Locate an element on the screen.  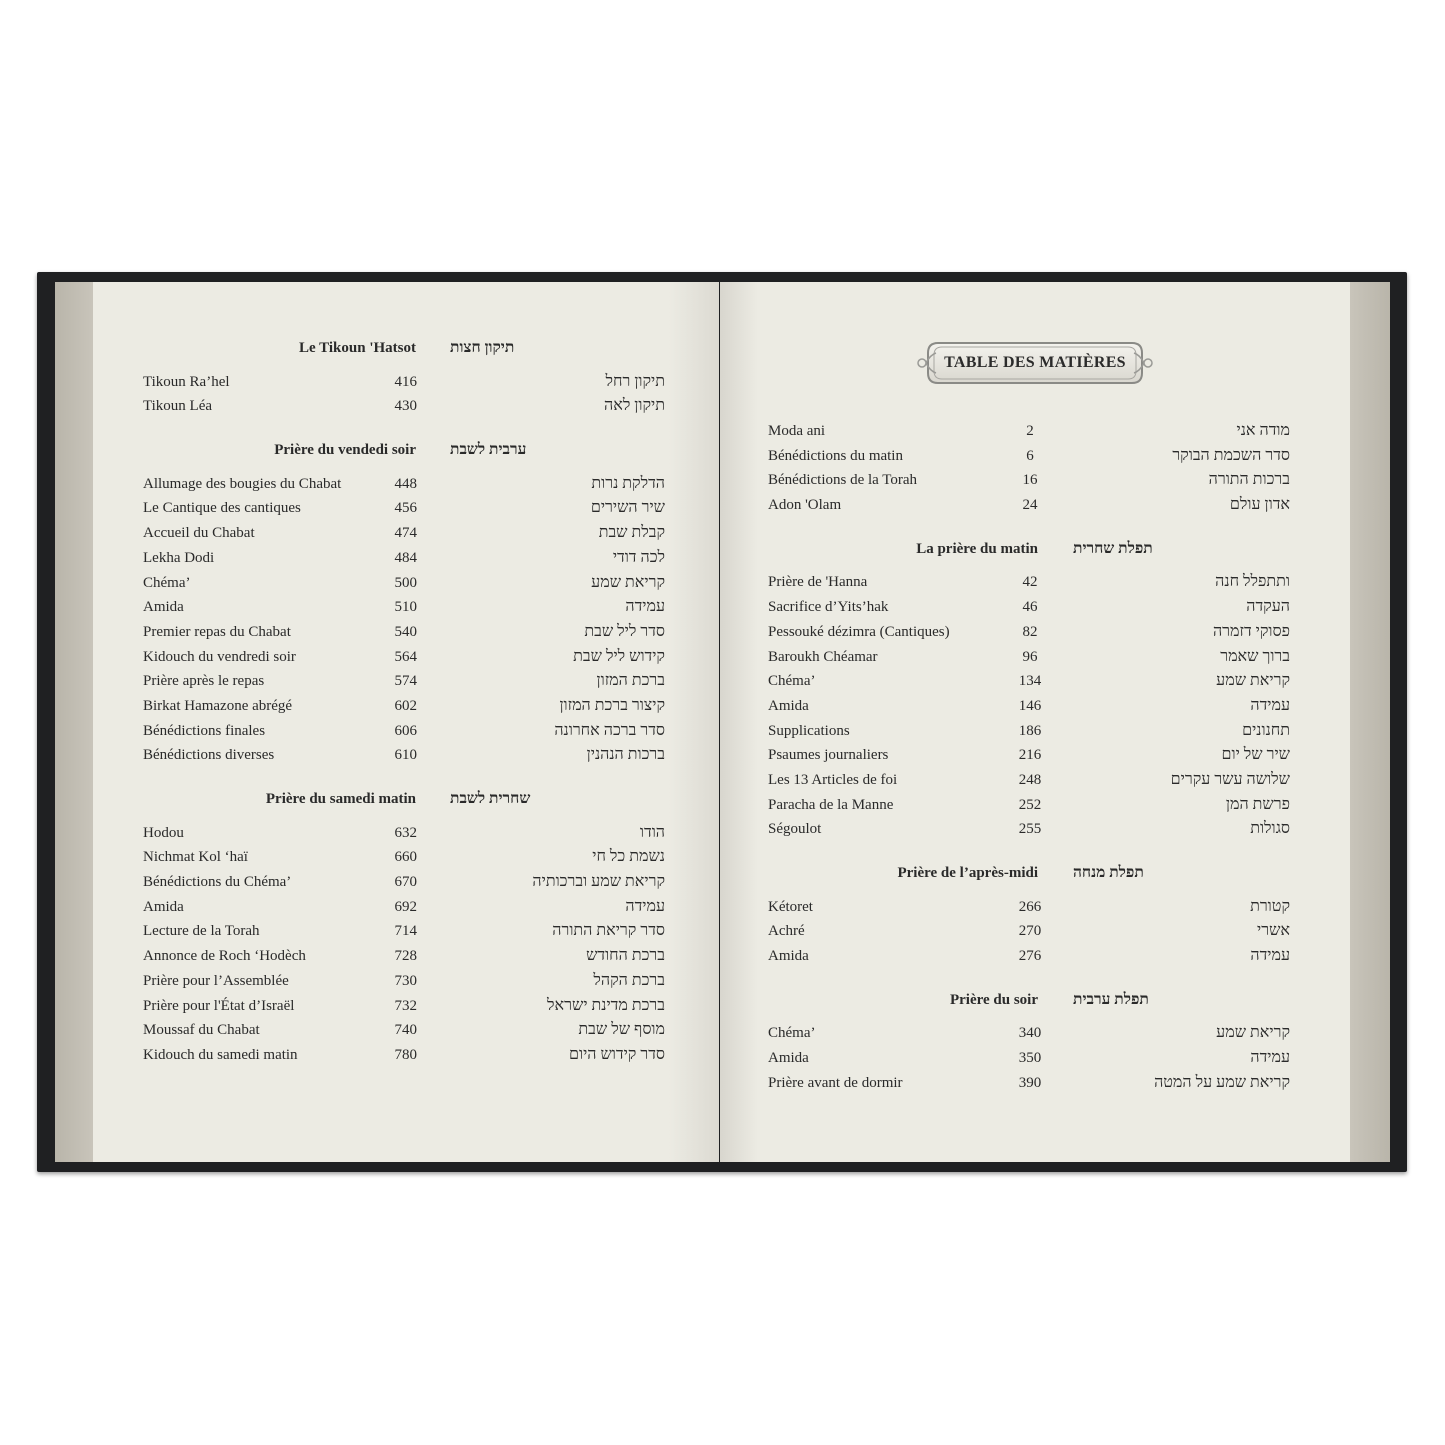
section-title-he: תפלת שחרית is located at coordinates (1113, 548).